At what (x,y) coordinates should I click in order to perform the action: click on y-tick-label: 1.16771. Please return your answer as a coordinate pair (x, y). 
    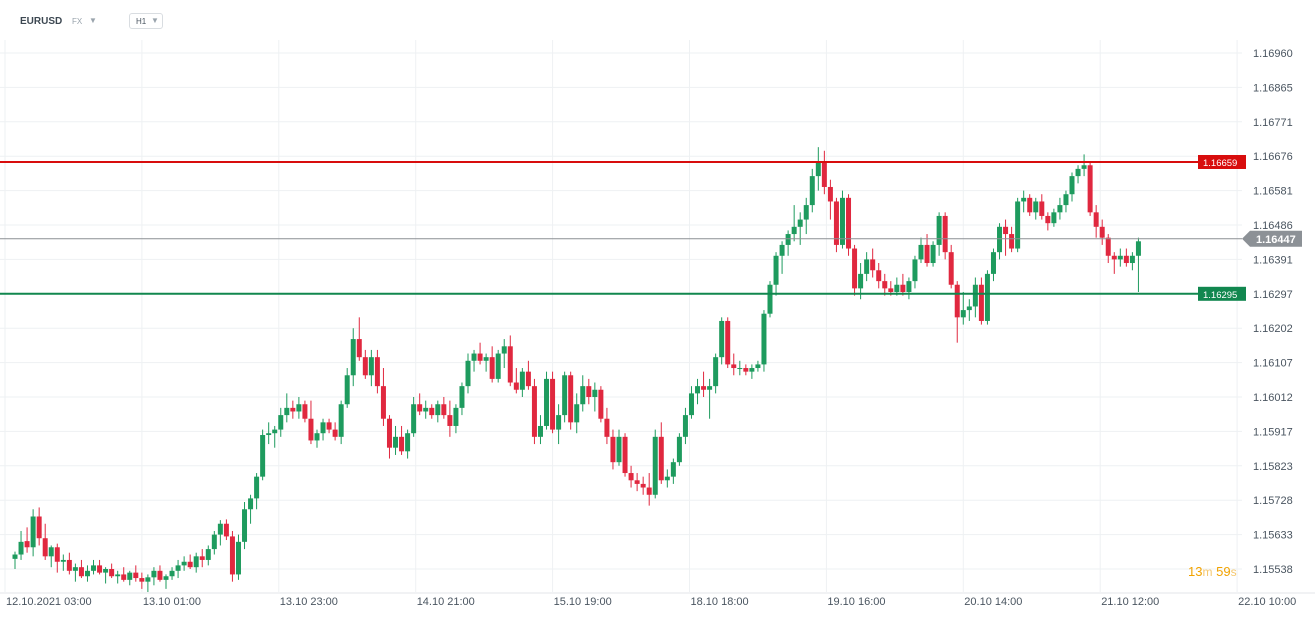
    Looking at the image, I should click on (1273, 123).